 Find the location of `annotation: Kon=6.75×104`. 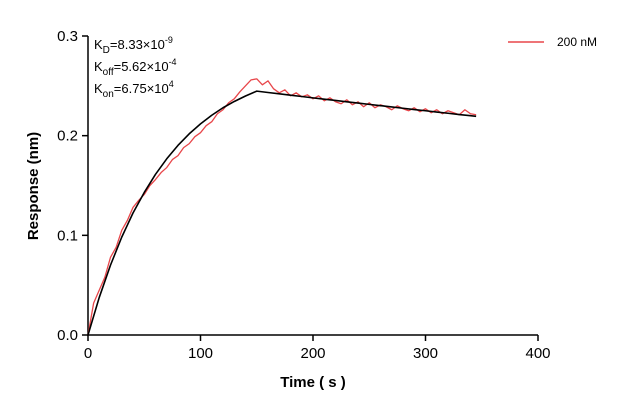

annotation: Kon=6.75×104 is located at coordinates (134, 89).